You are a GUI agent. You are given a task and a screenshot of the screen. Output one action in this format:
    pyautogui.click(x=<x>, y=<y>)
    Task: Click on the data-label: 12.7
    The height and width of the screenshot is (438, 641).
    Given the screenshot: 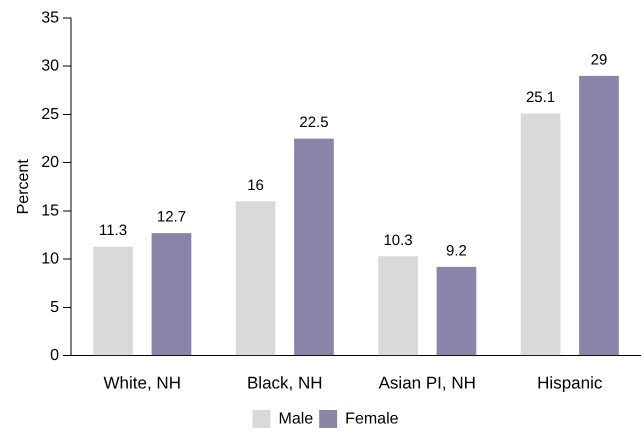 What is the action you would take?
    pyautogui.click(x=171, y=217)
    